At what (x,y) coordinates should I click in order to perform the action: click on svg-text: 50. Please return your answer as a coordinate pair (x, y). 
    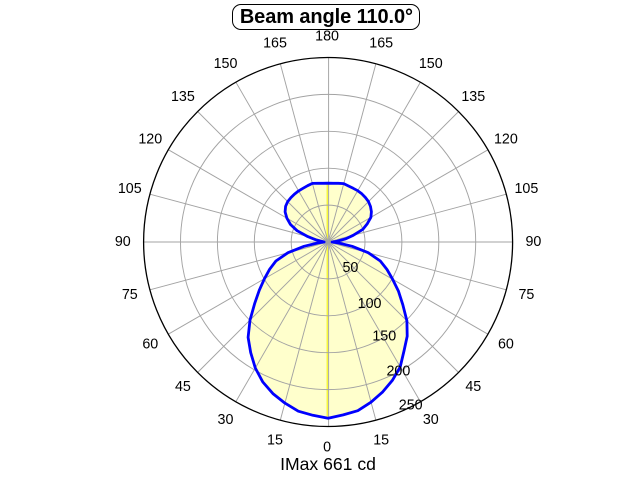
    Looking at the image, I should click on (350, 268).